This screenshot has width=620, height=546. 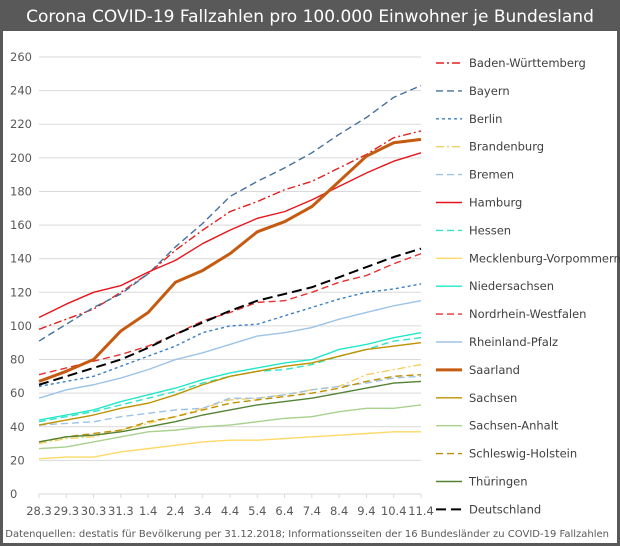 I want to click on series-line-berlin, so click(x=230, y=335).